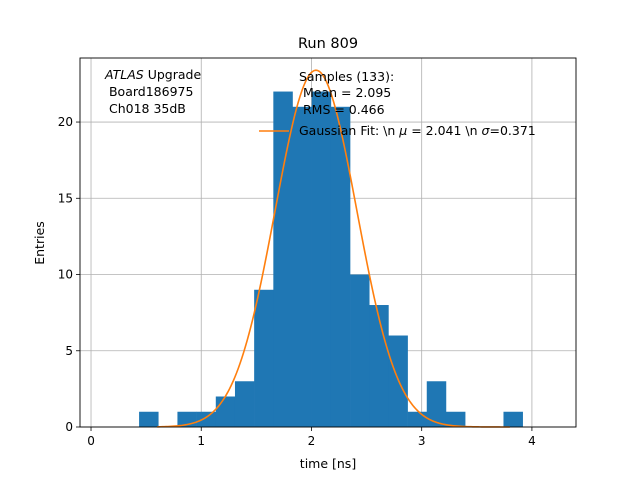 This screenshot has height=480, width=640. Describe the element at coordinates (346, 76) in the screenshot. I see `legend-samples-title: Samples (133):` at that location.